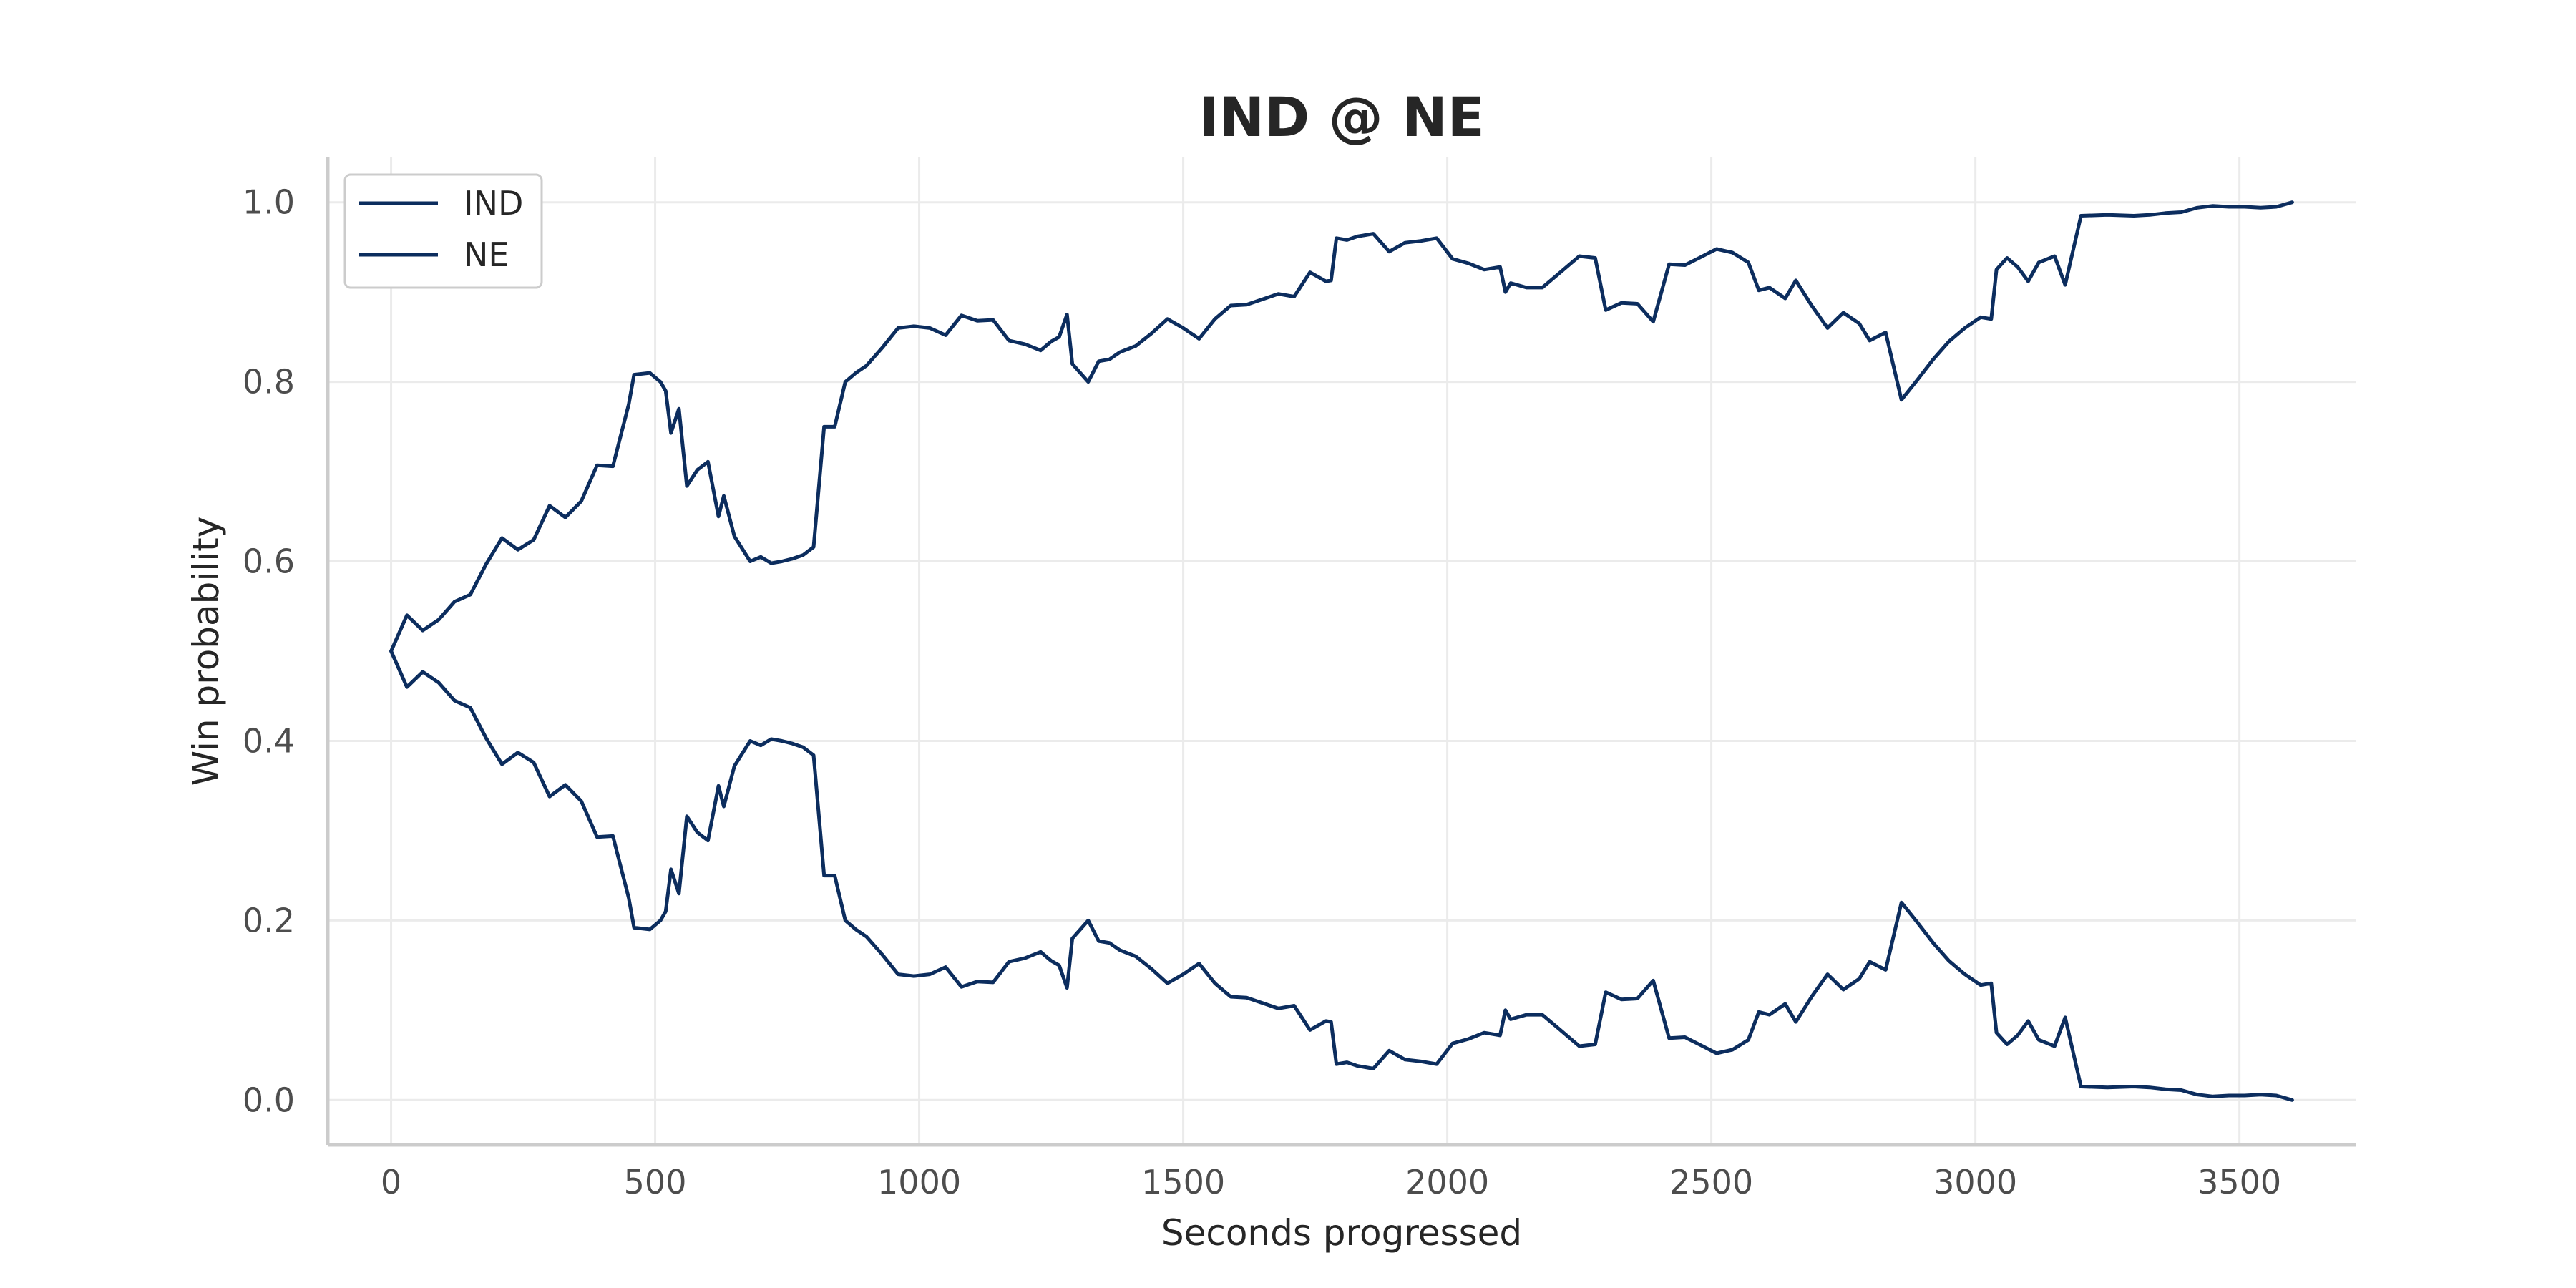 Image resolution: width=2576 pixels, height=1288 pixels. What do you see at coordinates (2239, 1182) in the screenshot?
I see `x-tick-label: 3500` at bounding box center [2239, 1182].